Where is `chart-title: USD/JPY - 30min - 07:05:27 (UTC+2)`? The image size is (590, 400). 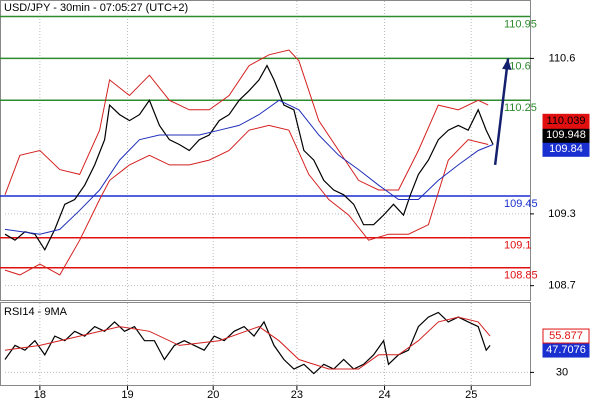
chart-title: USD/JPY - 30min - 07:05:27 (UTC+2) is located at coordinates (96, 8).